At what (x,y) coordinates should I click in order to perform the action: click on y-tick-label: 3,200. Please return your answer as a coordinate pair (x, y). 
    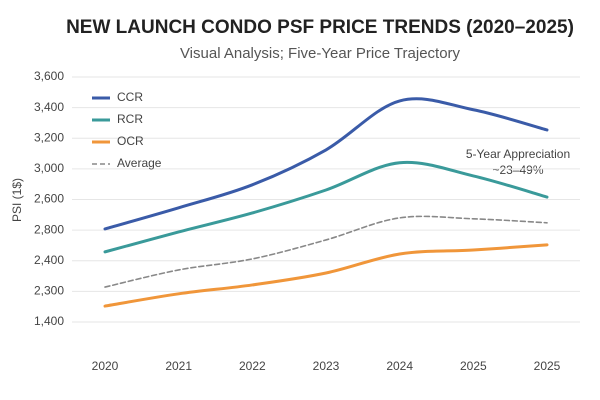
    Looking at the image, I should click on (49, 137).